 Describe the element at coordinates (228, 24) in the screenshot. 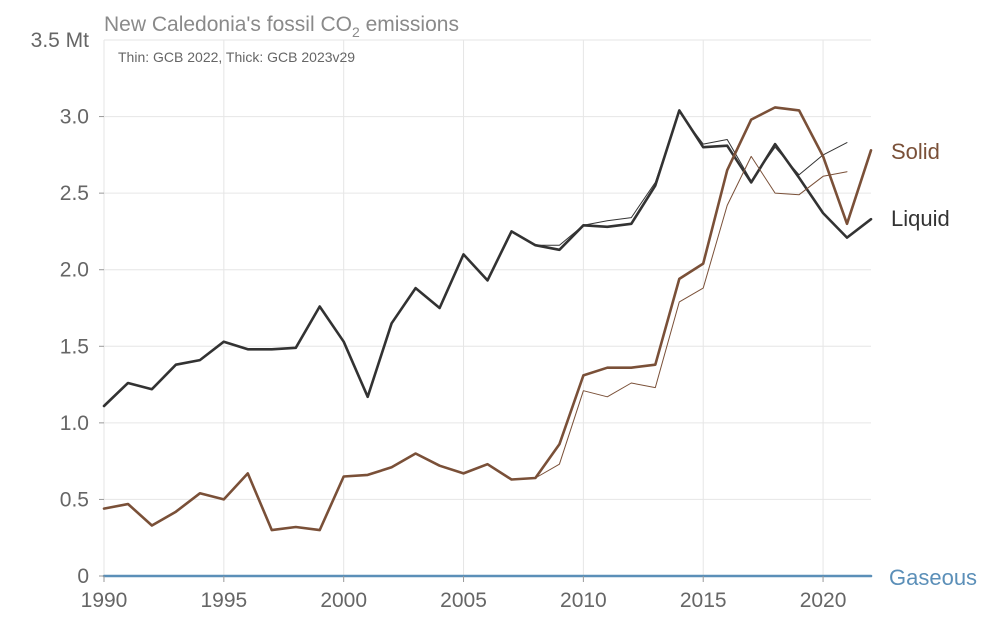

I see `chart-title-main: New Caledonia's fossil CO` at that location.